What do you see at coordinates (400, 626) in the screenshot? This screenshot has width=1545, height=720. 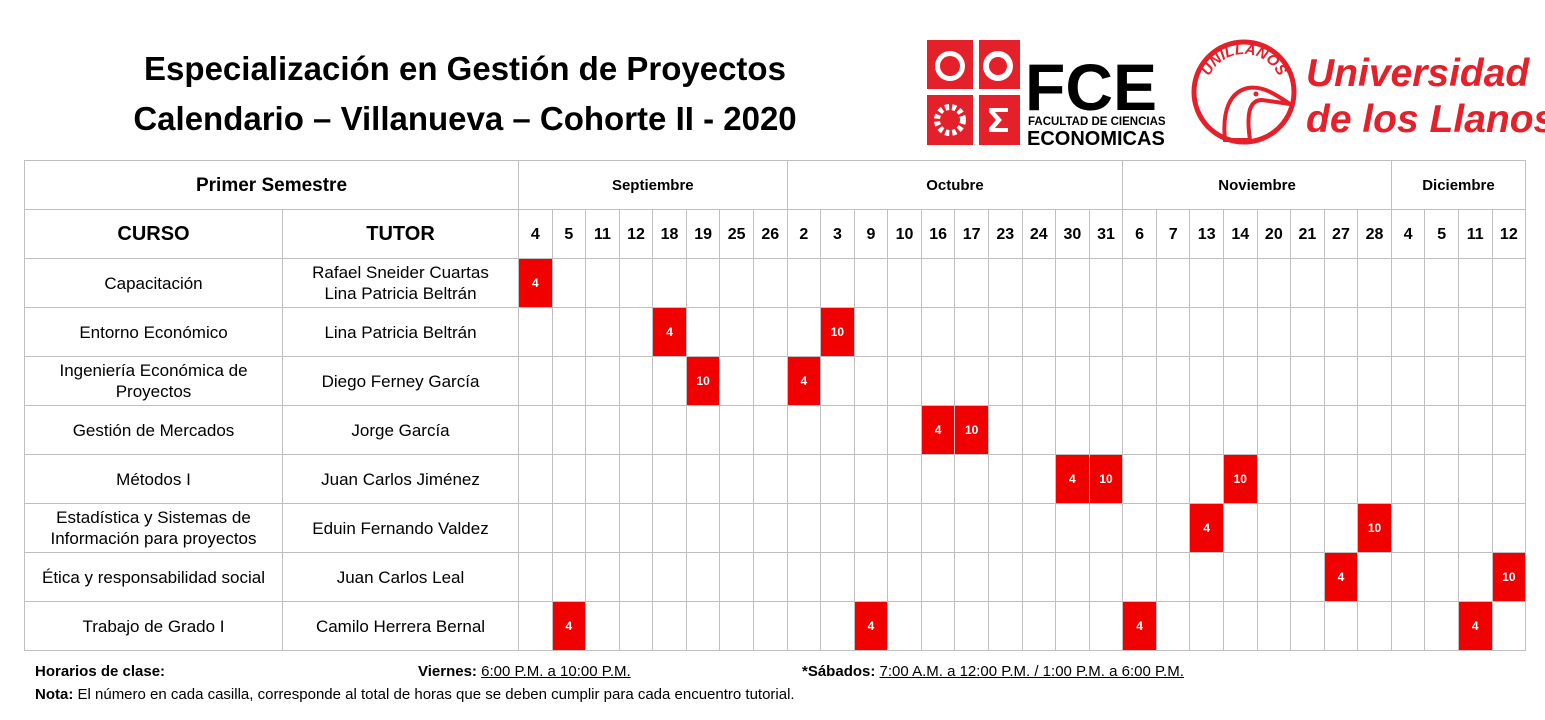 I see `tutor-name: Camilo Herrera Bernal` at bounding box center [400, 626].